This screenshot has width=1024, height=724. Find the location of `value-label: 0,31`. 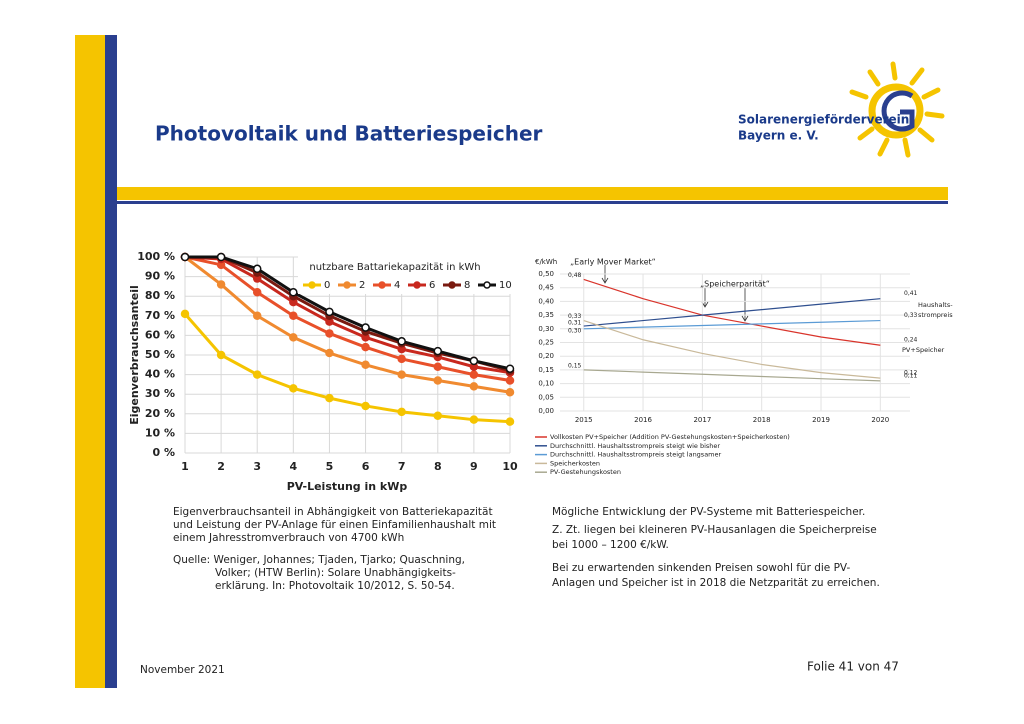

value-label: 0,31 is located at coordinates (575, 323).